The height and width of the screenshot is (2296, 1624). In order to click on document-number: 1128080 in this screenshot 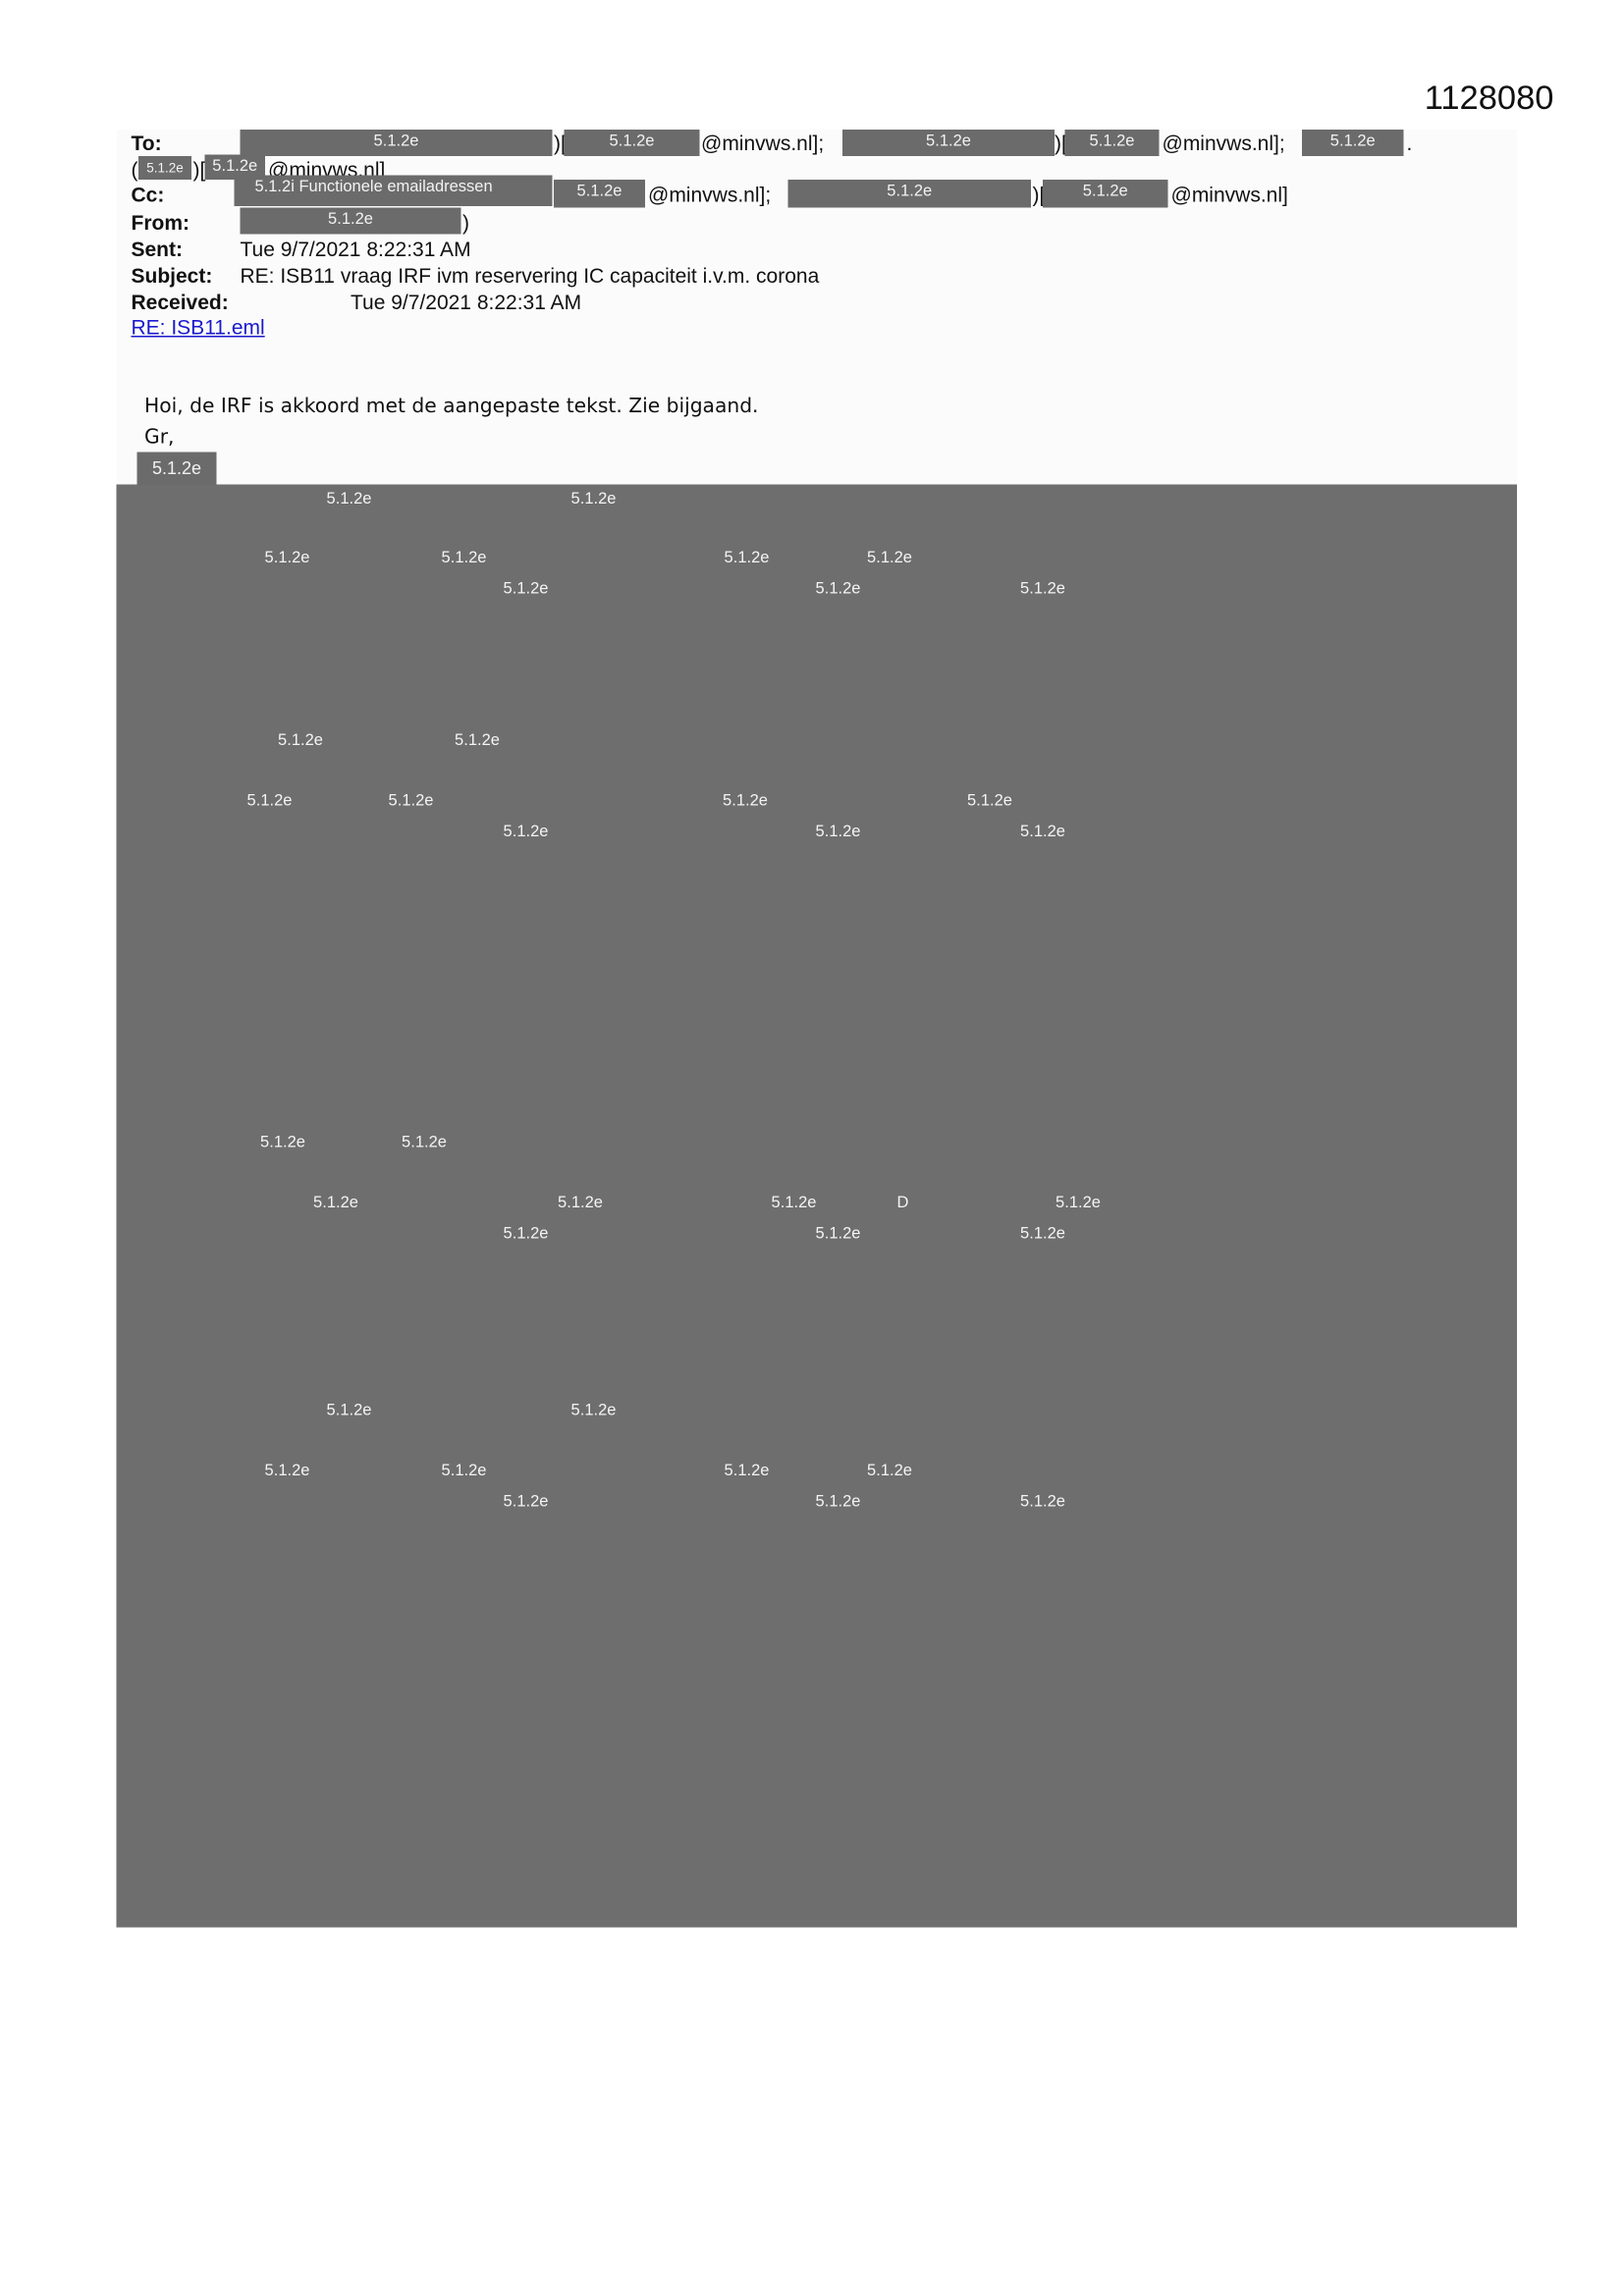, I will do `click(1489, 97)`.